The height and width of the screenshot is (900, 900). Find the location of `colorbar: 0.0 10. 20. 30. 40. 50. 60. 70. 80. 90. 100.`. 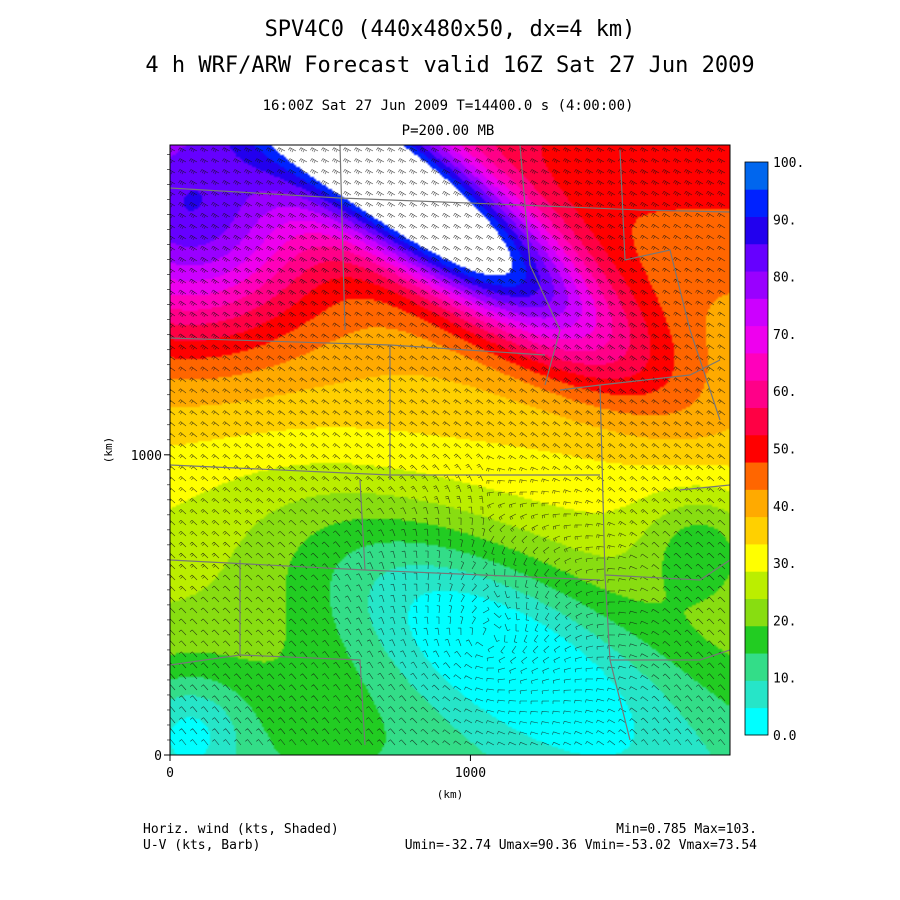

colorbar: 0.0 10. 20. 30. 40. 50. 60. 70. 80. 90. 100. is located at coordinates (774, 450).